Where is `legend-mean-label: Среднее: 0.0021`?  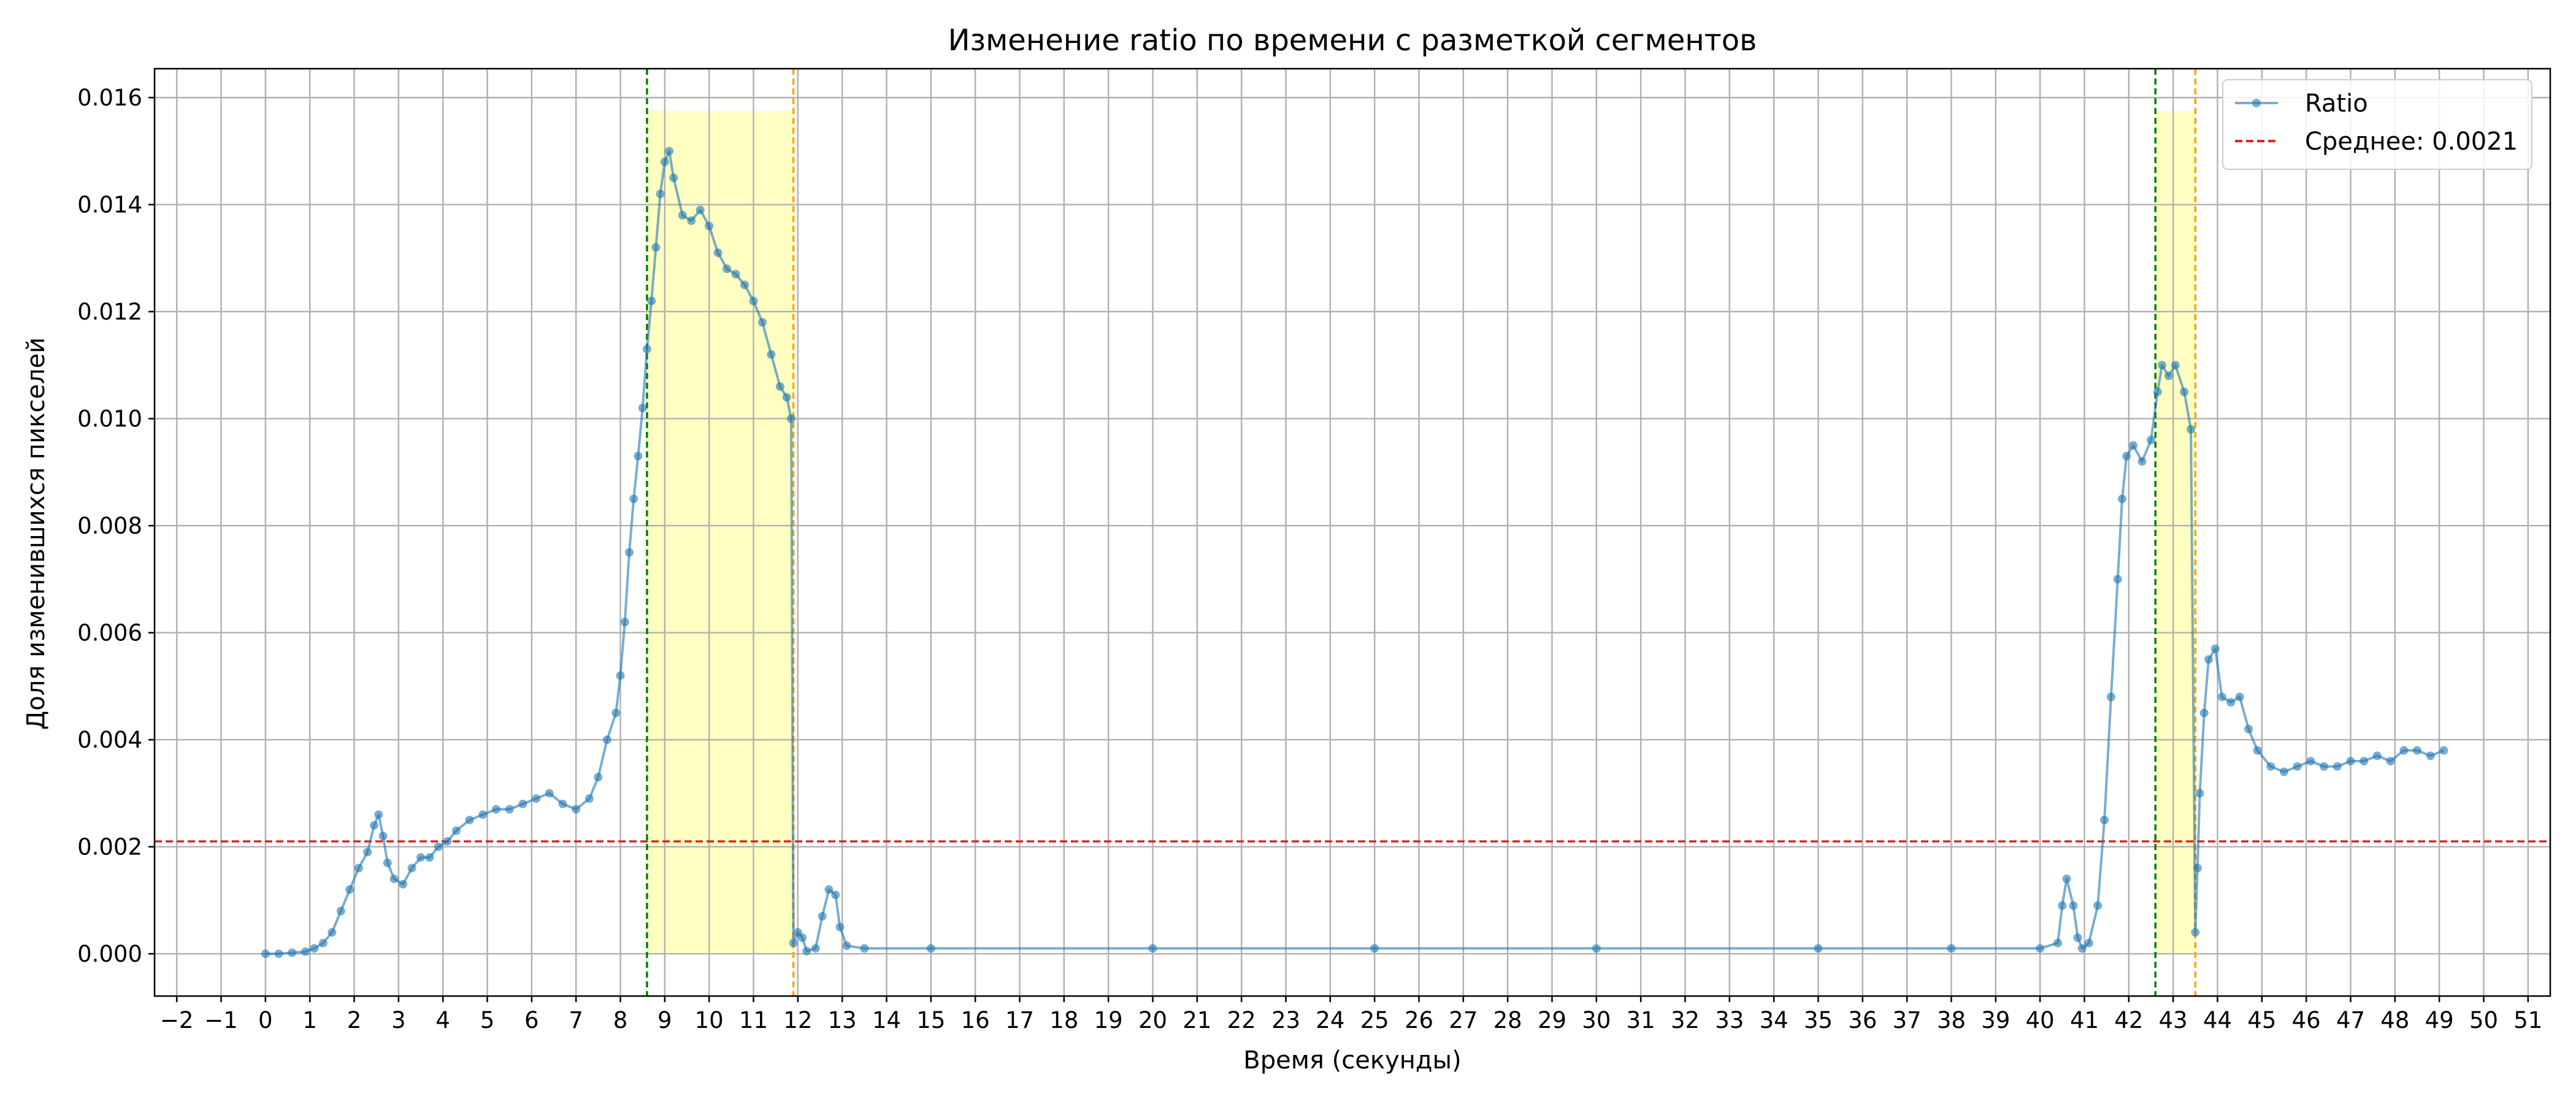 legend-mean-label: Среднее: 0.0021 is located at coordinates (2411, 142).